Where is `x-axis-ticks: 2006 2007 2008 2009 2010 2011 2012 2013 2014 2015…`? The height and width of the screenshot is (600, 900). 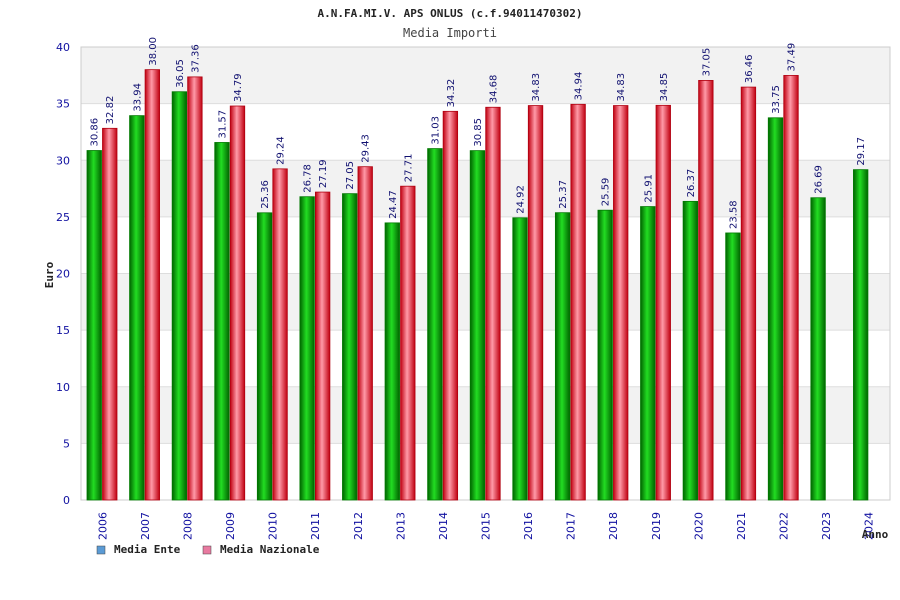 x-axis-ticks: 2006 2007 2008 2009 2010 2011 2012 2013 2014 2015… is located at coordinates (485, 526).